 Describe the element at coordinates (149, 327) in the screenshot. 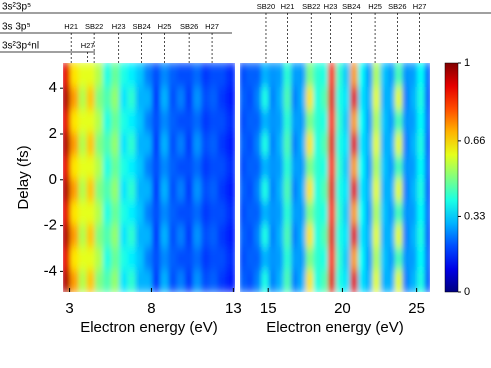

I see `x-axis-label: Electron energy (eV)` at that location.